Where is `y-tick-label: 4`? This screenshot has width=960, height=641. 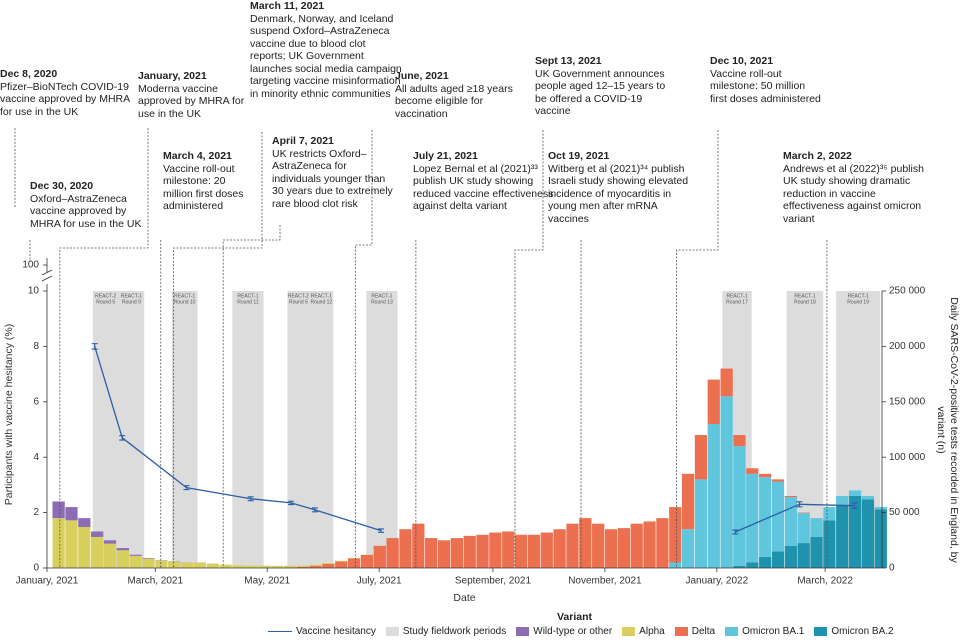 y-tick-label: 4 is located at coordinates (36, 457).